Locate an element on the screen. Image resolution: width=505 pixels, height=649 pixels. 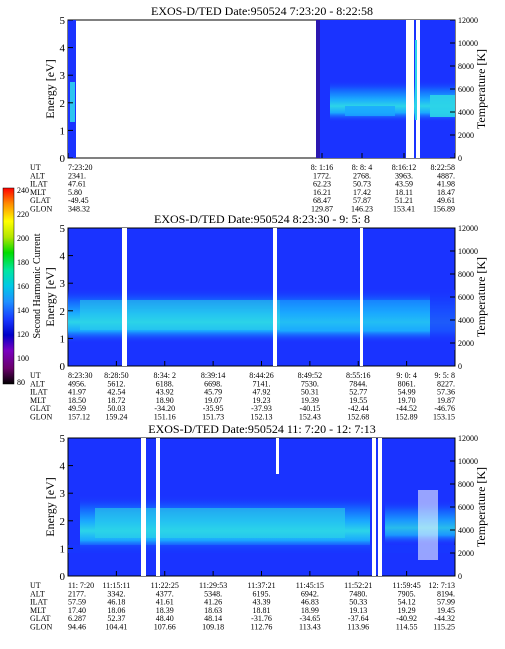
orbit-value-glon: 115.25 is located at coordinates (444, 627).